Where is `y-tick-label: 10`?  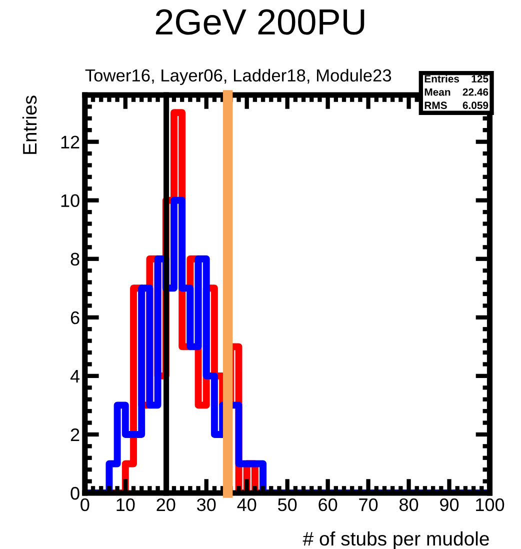
y-tick-label: 10 is located at coordinates (70, 201).